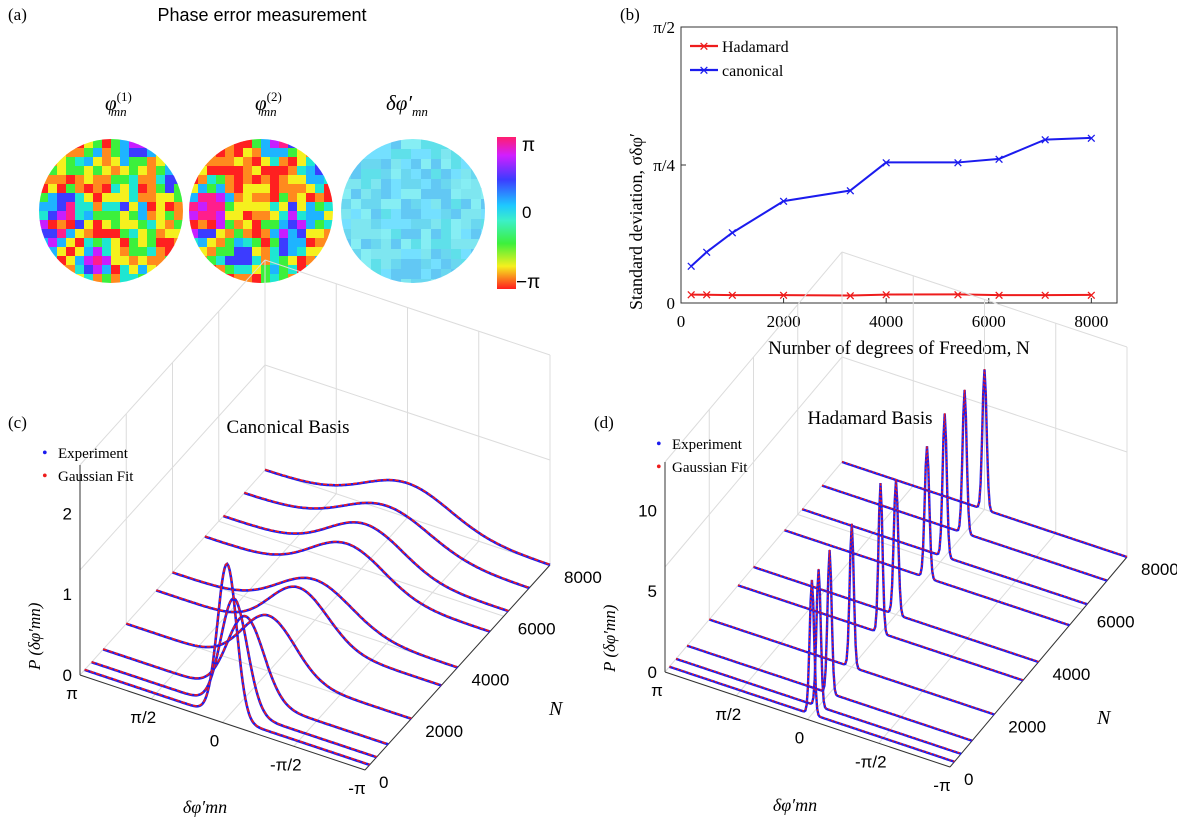  What do you see at coordinates (227, 664) in the screenshot?
I see `panel-c-experiment-curve` at bounding box center [227, 664].